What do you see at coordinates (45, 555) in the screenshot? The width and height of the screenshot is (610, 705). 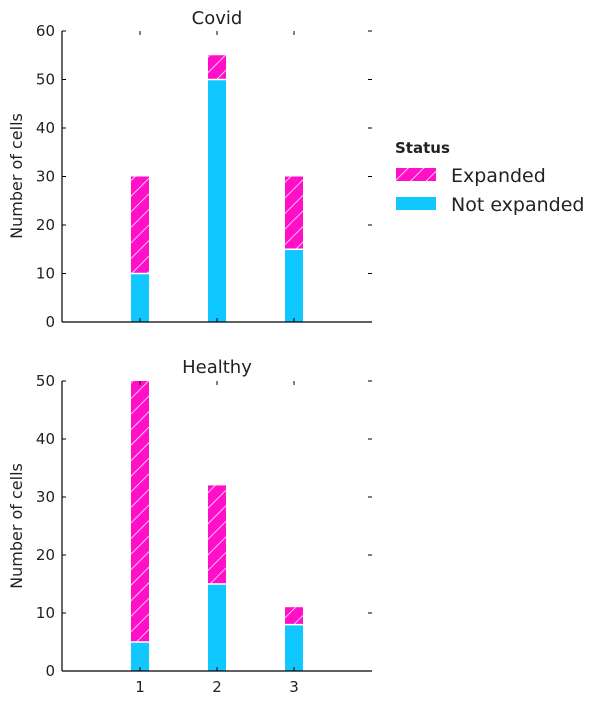 I see `y-tick-label-healthy-20: 20` at bounding box center [45, 555].